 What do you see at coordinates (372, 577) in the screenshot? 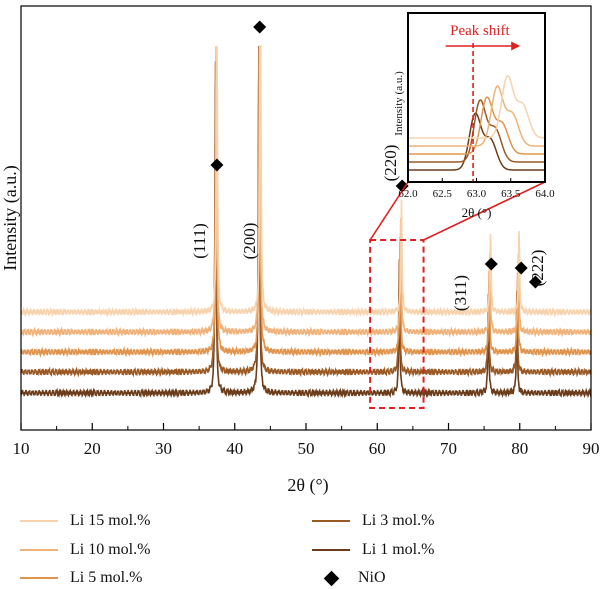
I see `legend-label-nio: NiO` at bounding box center [372, 577].